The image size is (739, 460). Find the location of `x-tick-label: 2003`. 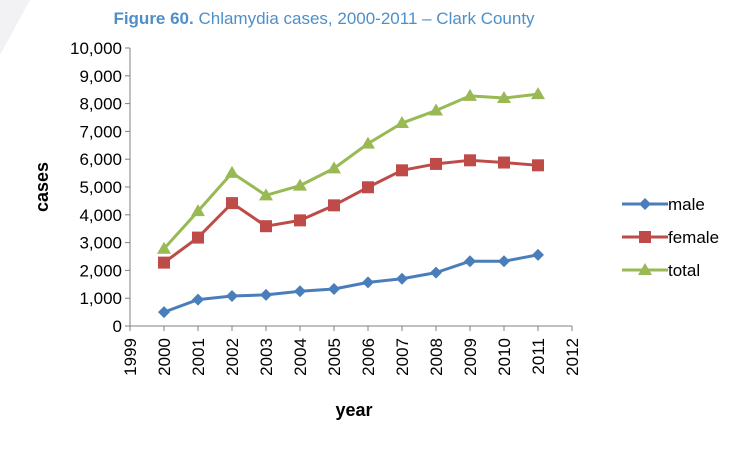

x-tick-label: 2003 is located at coordinates (266, 357).